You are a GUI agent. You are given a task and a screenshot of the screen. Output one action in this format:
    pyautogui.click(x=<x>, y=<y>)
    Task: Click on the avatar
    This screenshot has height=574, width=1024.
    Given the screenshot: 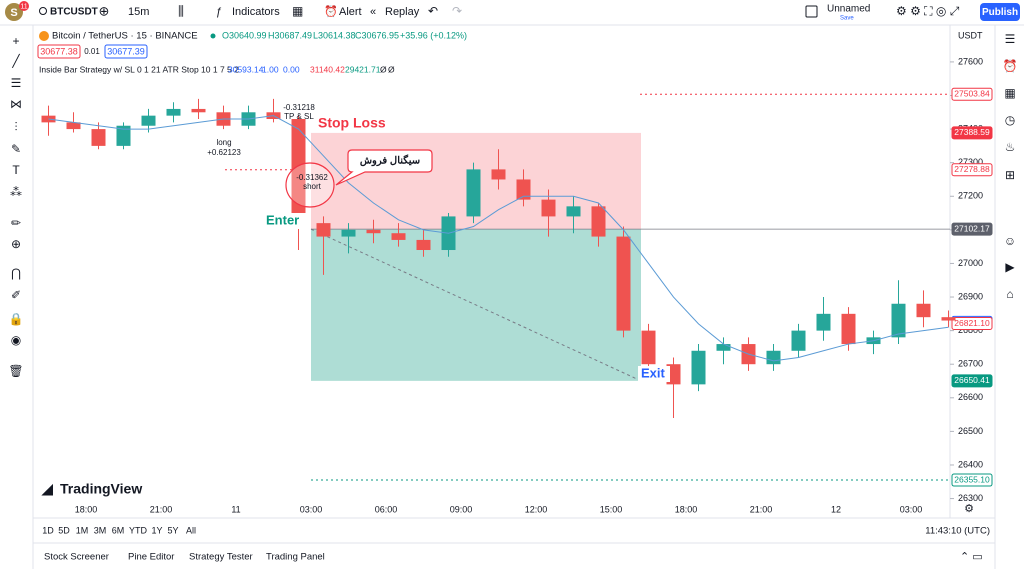 What is the action you would take?
    pyautogui.click(x=14, y=12)
    